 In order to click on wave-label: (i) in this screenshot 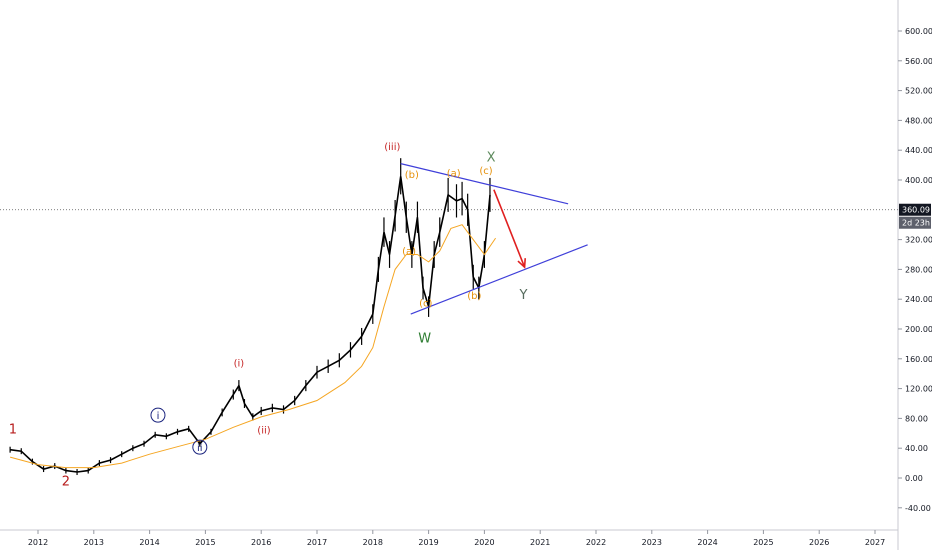, I will do `click(239, 363)`.